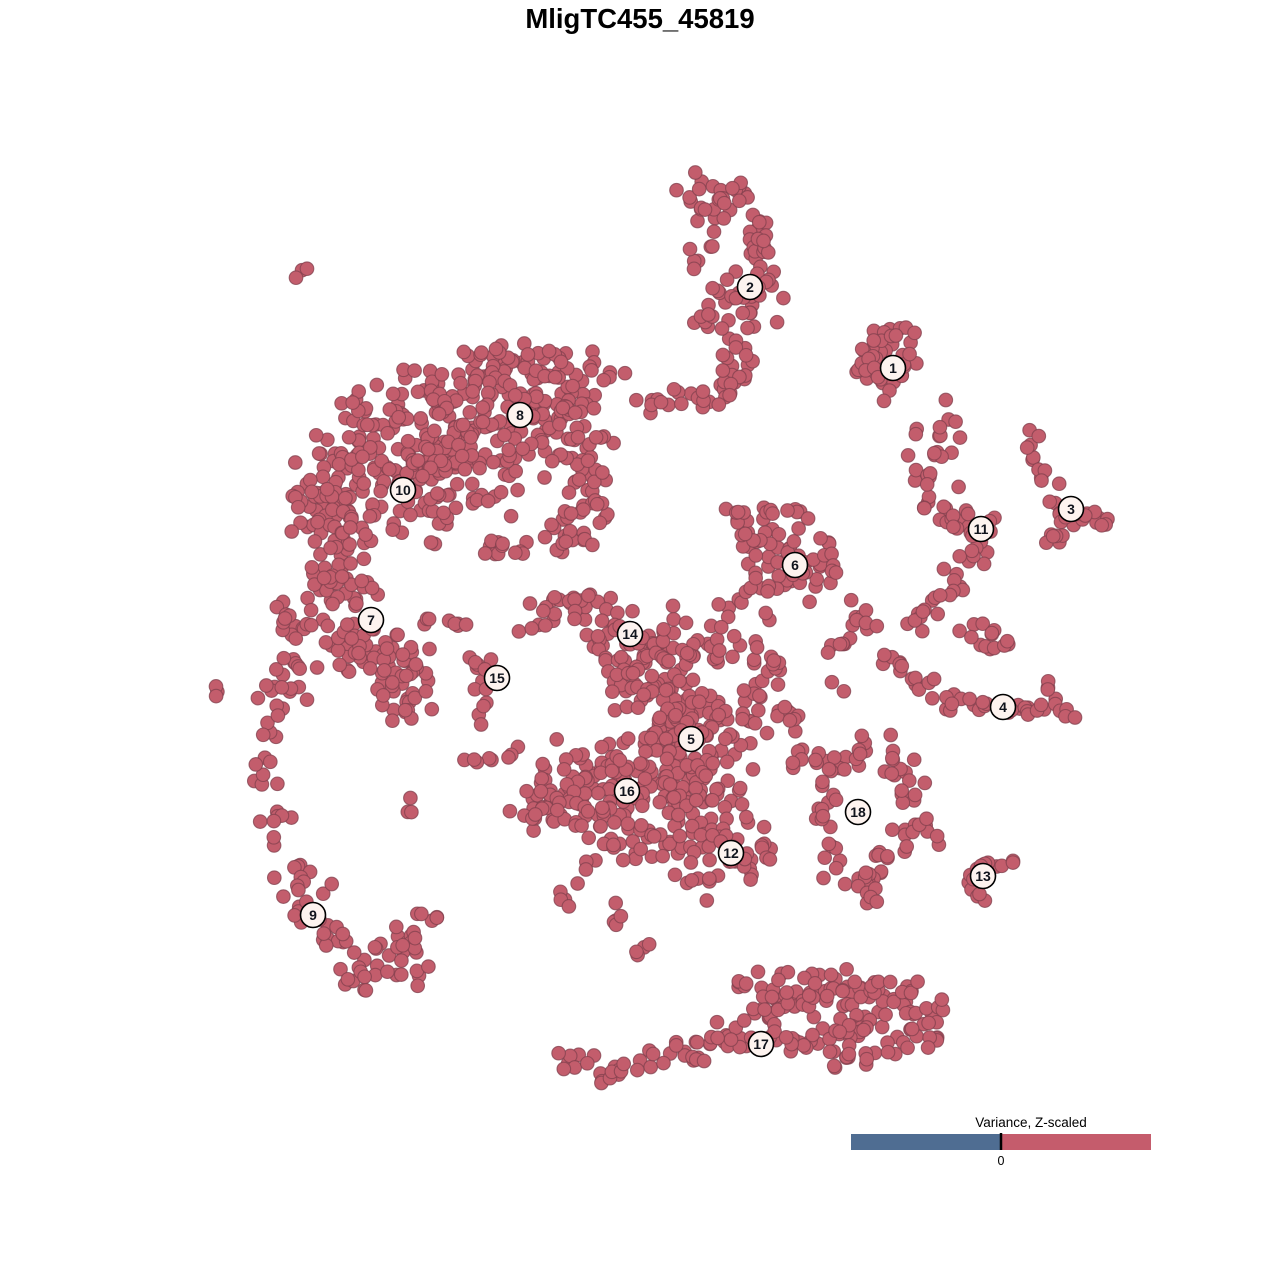  What do you see at coordinates (893, 368) in the screenshot?
I see `cluster-label-1: 1` at bounding box center [893, 368].